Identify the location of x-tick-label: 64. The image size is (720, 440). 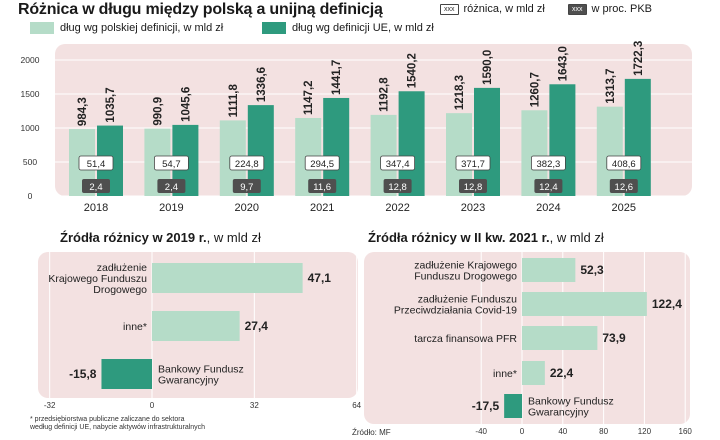
(356, 405).